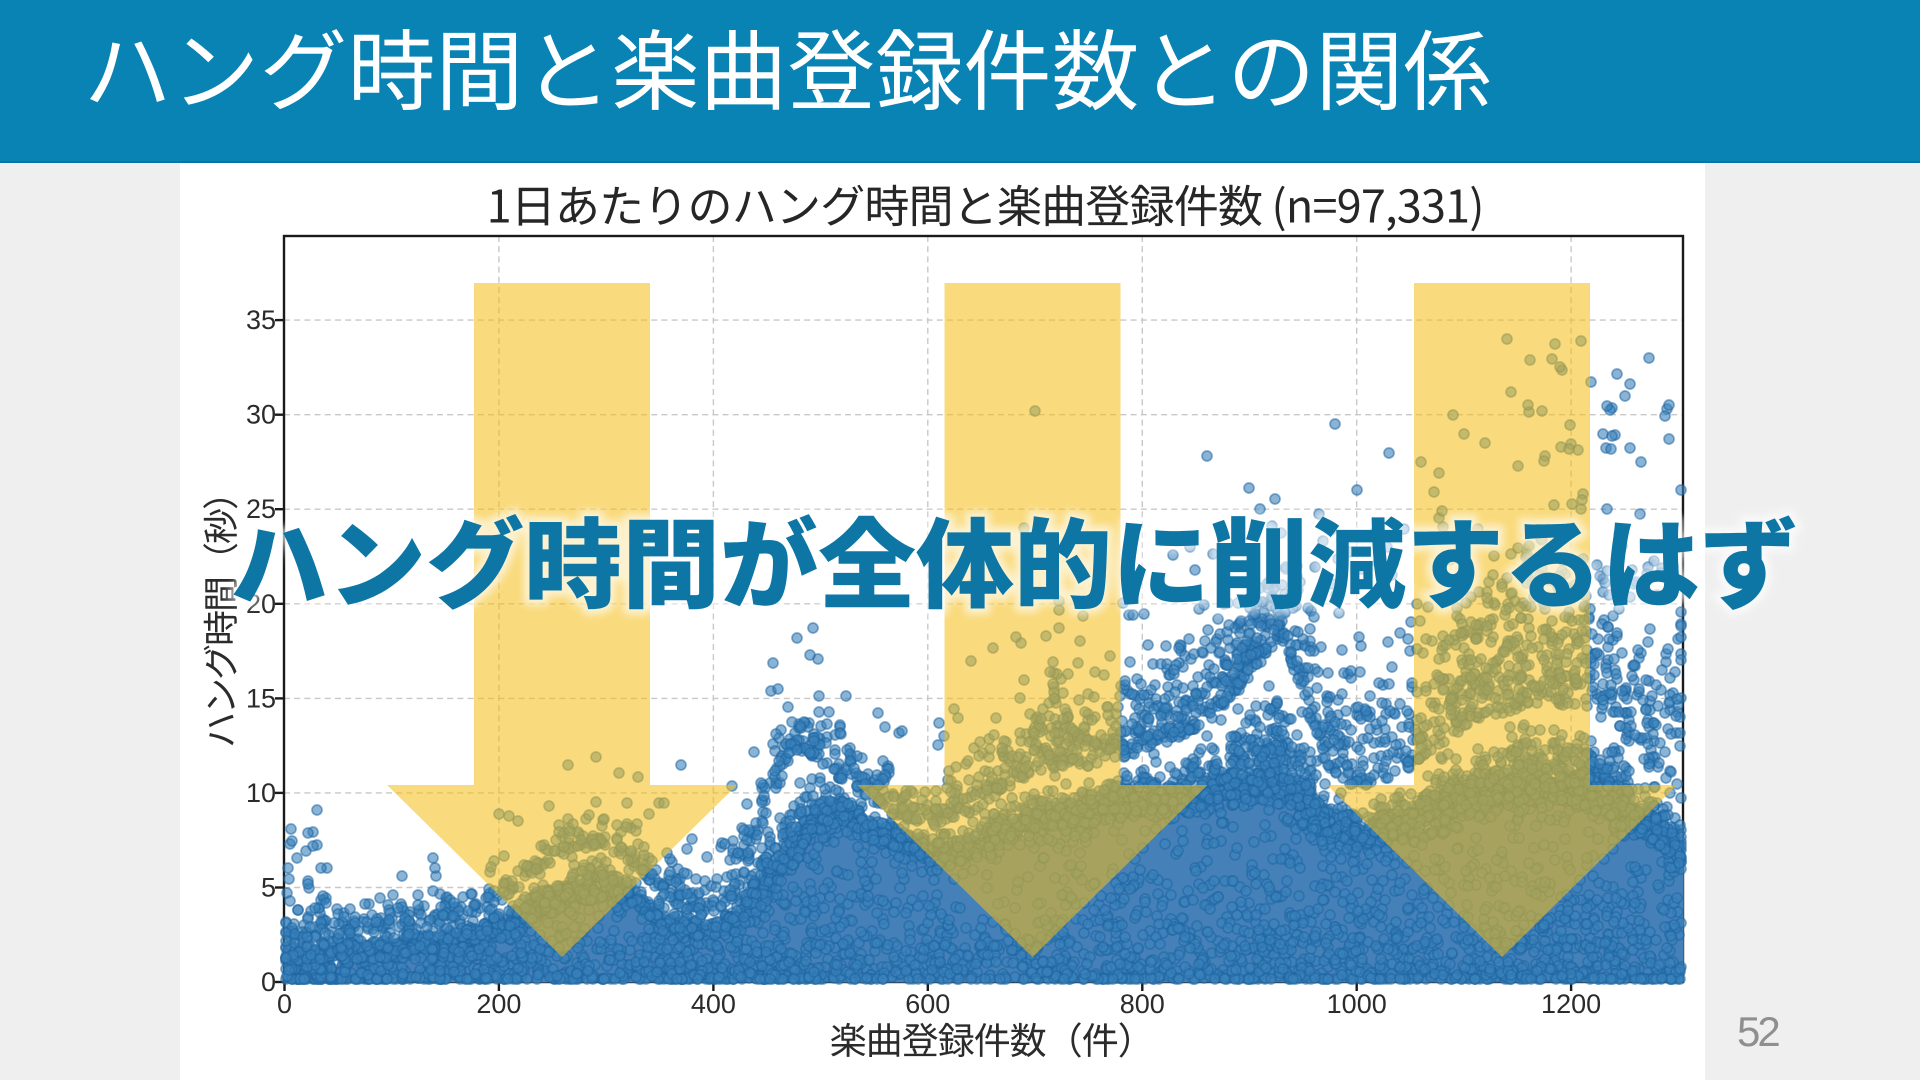 The image size is (1920, 1080). What do you see at coordinates (713, 1004) in the screenshot?
I see `svg-text: 400` at bounding box center [713, 1004].